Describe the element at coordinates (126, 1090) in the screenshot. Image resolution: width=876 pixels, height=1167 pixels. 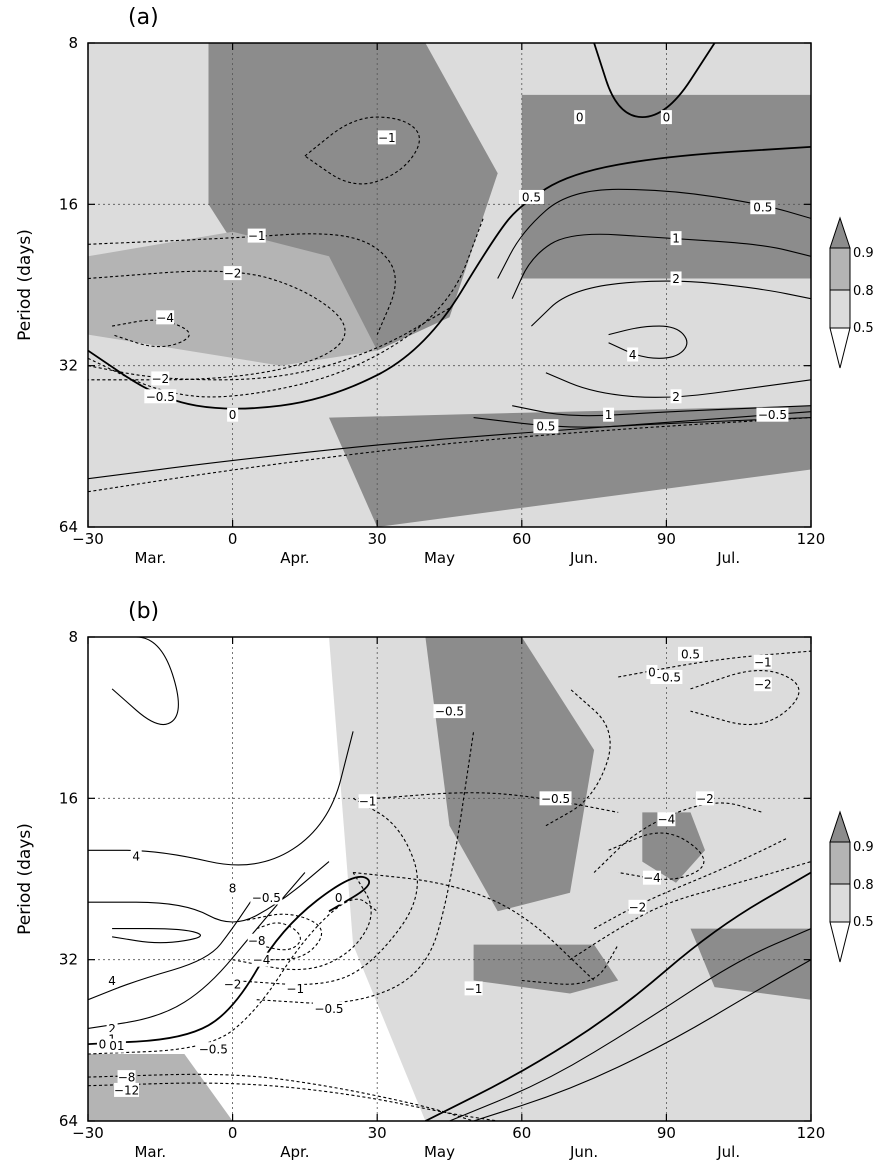
I see `contour-label: −12` at that location.